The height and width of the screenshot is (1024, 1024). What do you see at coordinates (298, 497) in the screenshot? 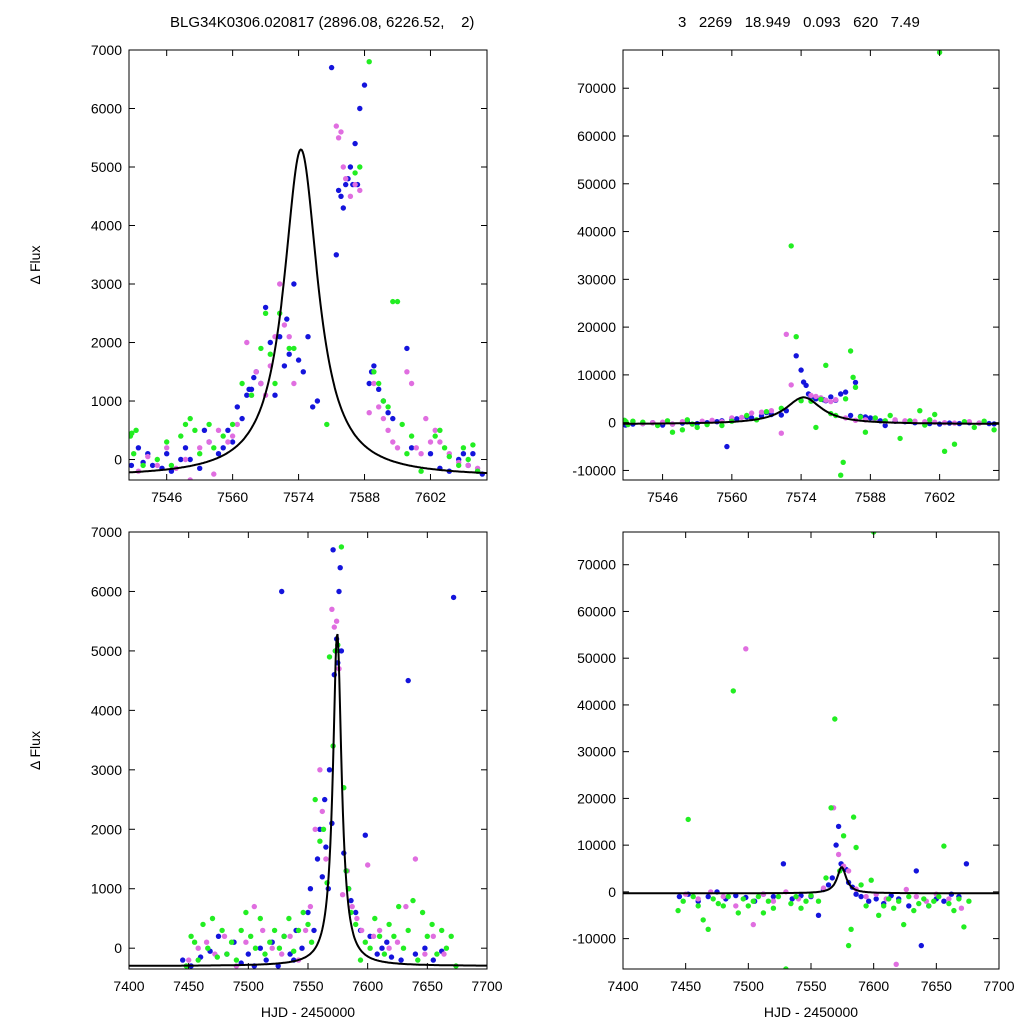
I see `x-tick-label: 7574` at bounding box center [298, 497].